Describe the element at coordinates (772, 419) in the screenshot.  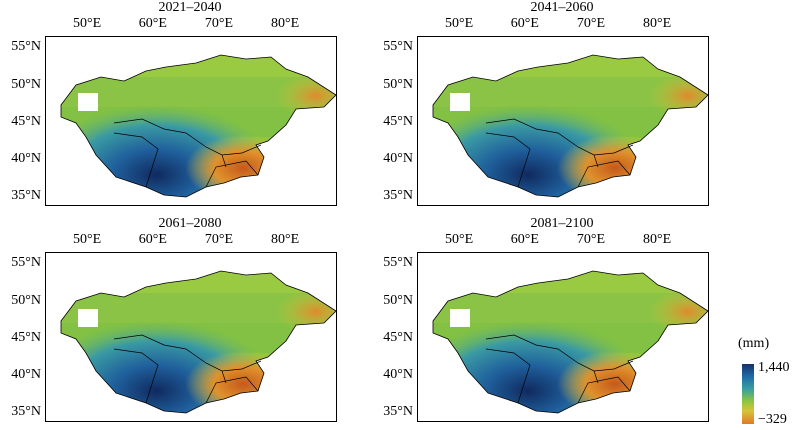
I see `legend-min-value: −329` at that location.